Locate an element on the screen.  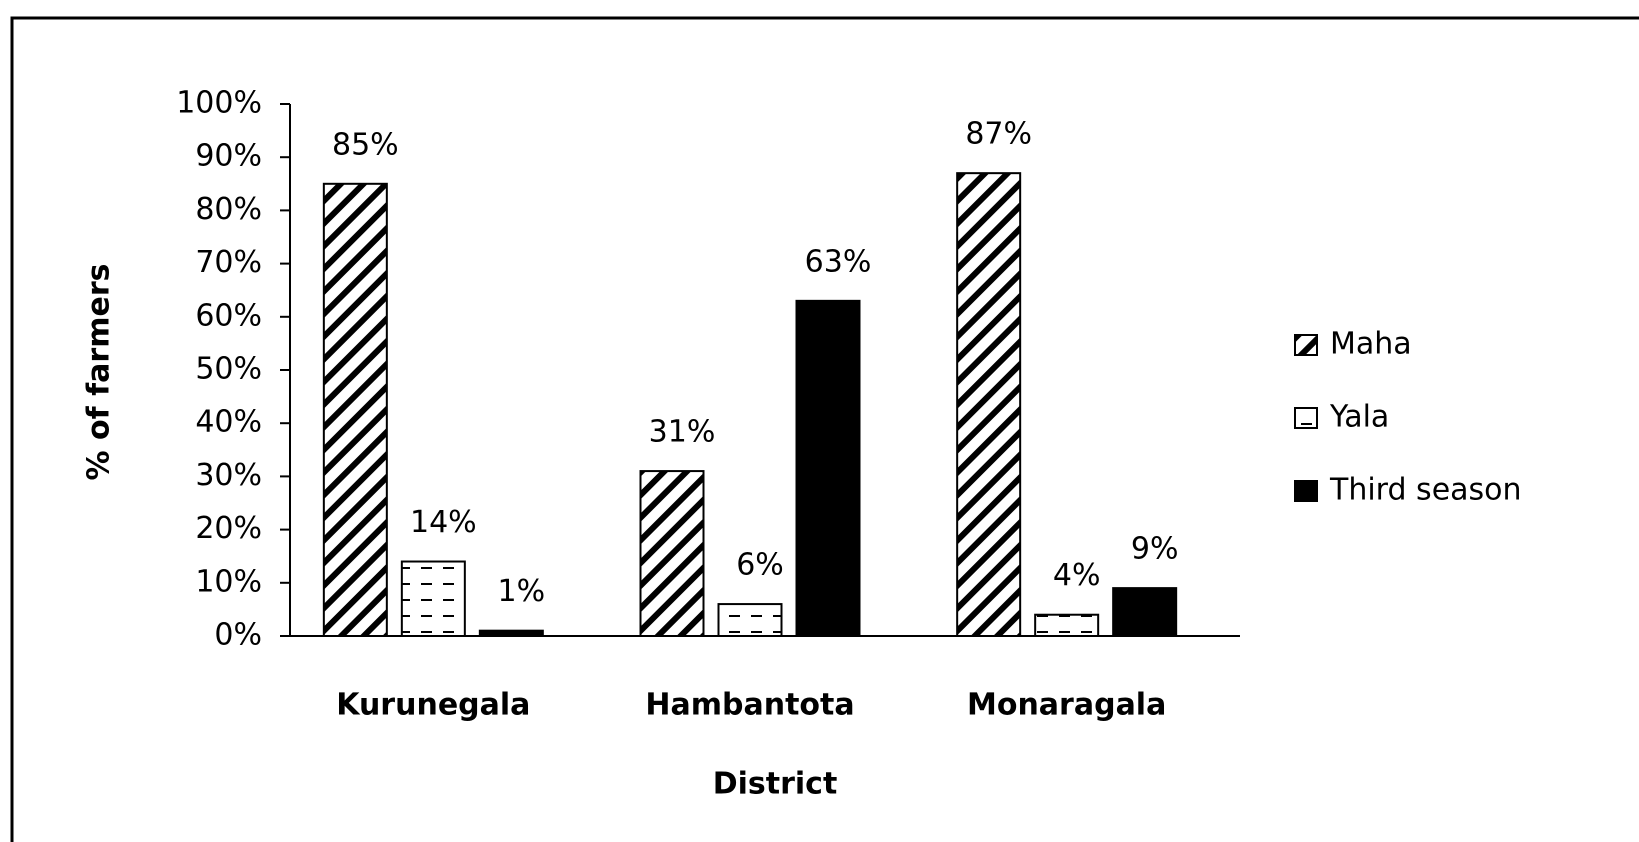
y-tick-label: 50% is located at coordinates (228, 369).